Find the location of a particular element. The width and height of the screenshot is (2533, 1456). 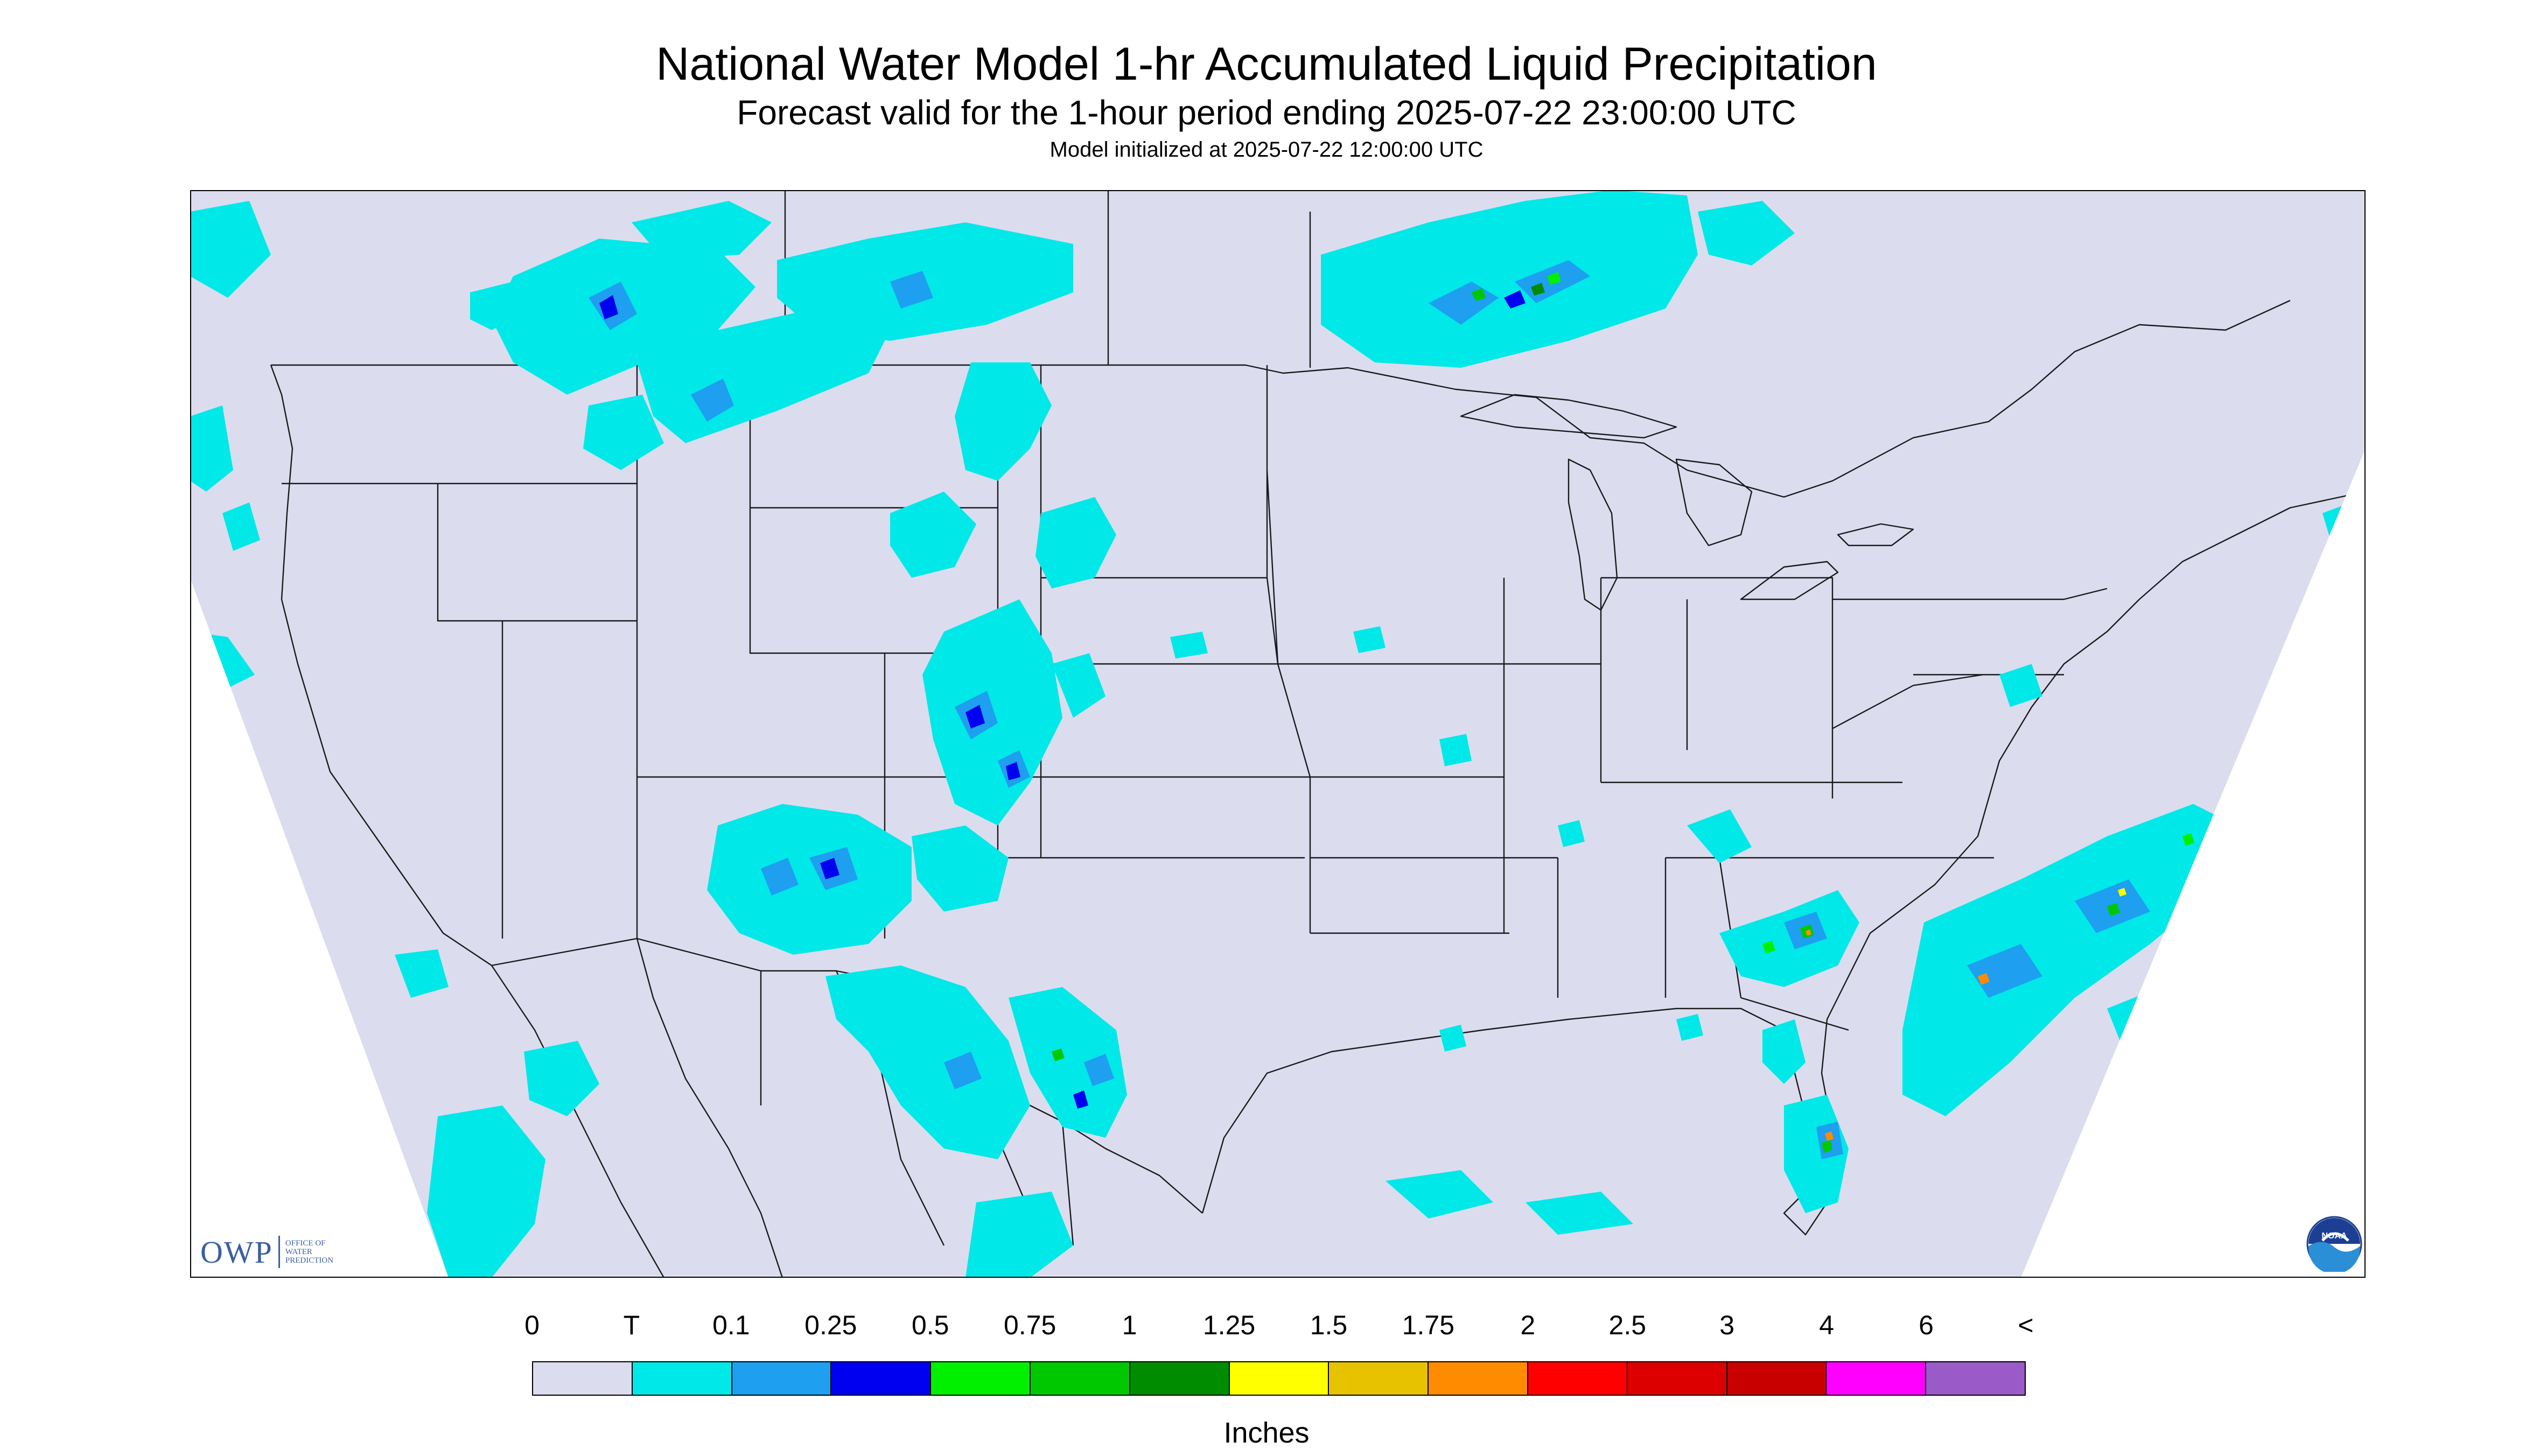

owp-logo: OWP OFFICE OF WATER PREDICTION is located at coordinates (277, 1252).